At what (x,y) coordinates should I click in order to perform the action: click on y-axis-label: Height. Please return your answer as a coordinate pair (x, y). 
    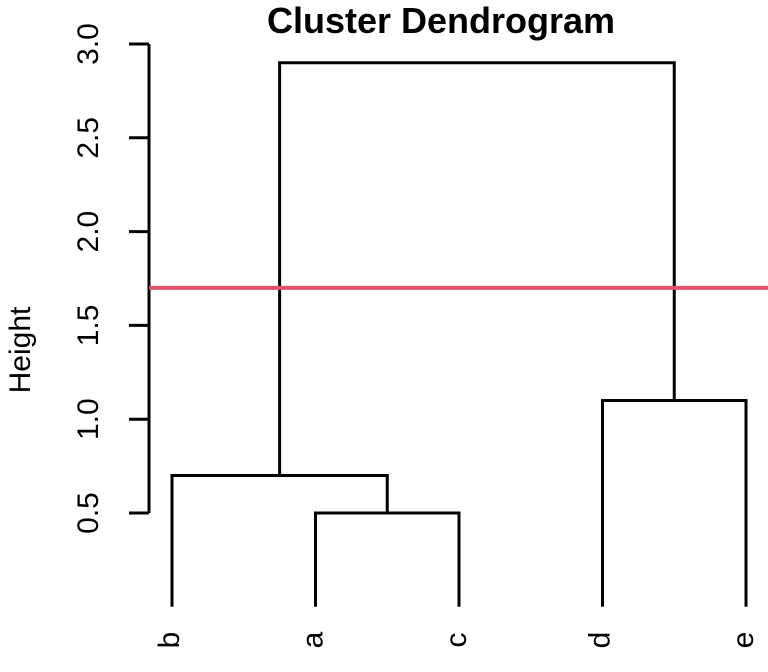
    Looking at the image, I should click on (20, 349).